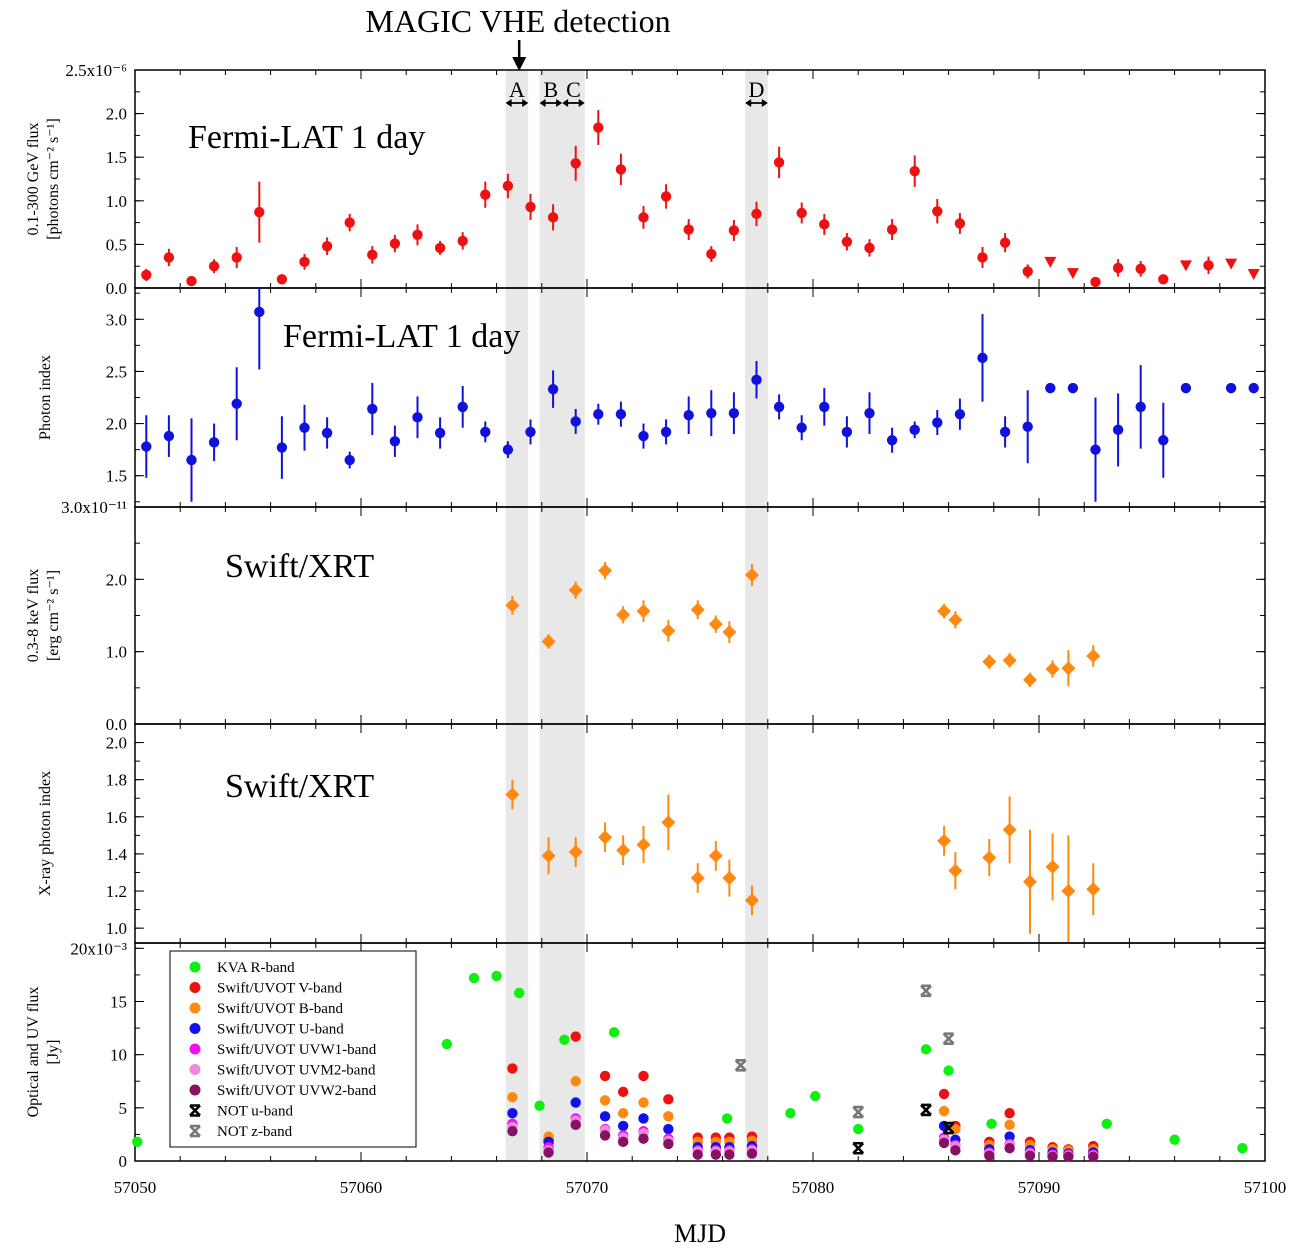 Image resolution: width=1314 pixels, height=1249 pixels. Describe the element at coordinates (123, 1108) in the screenshot. I see `y-tick-label: 5` at that location.